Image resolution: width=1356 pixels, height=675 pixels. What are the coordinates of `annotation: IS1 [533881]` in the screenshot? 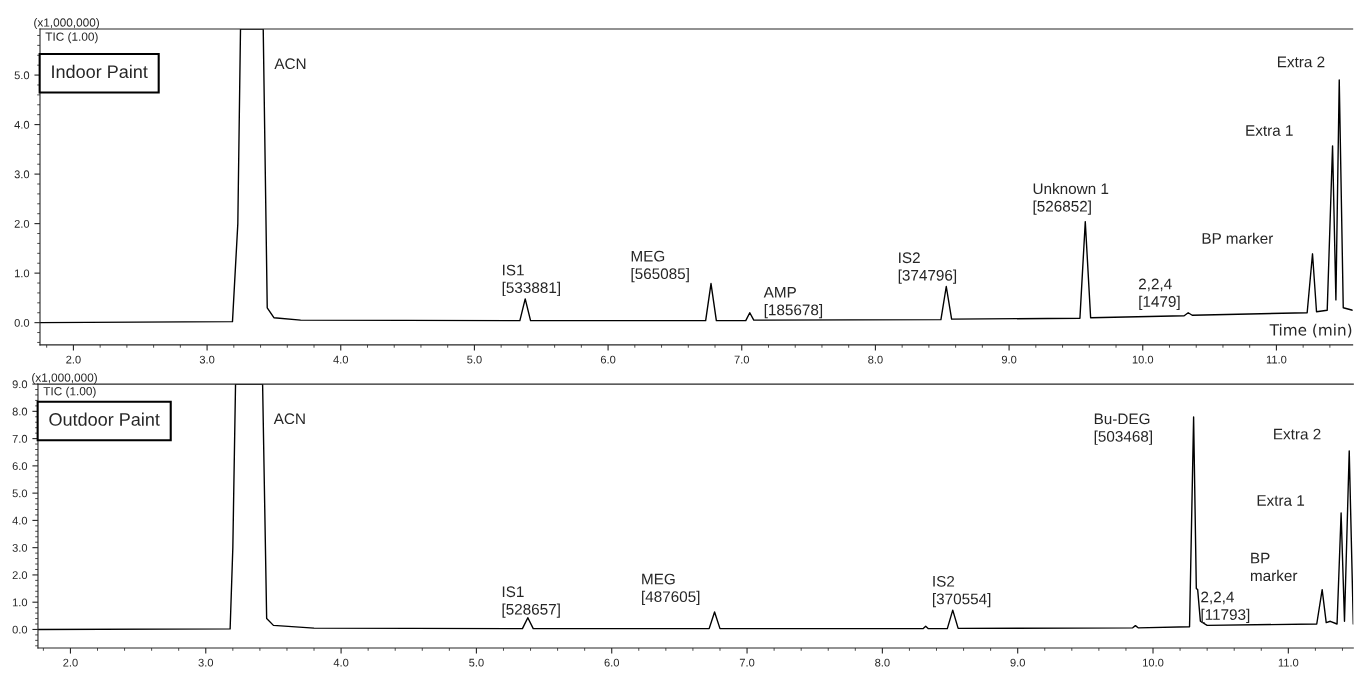 It's located at (531, 280).